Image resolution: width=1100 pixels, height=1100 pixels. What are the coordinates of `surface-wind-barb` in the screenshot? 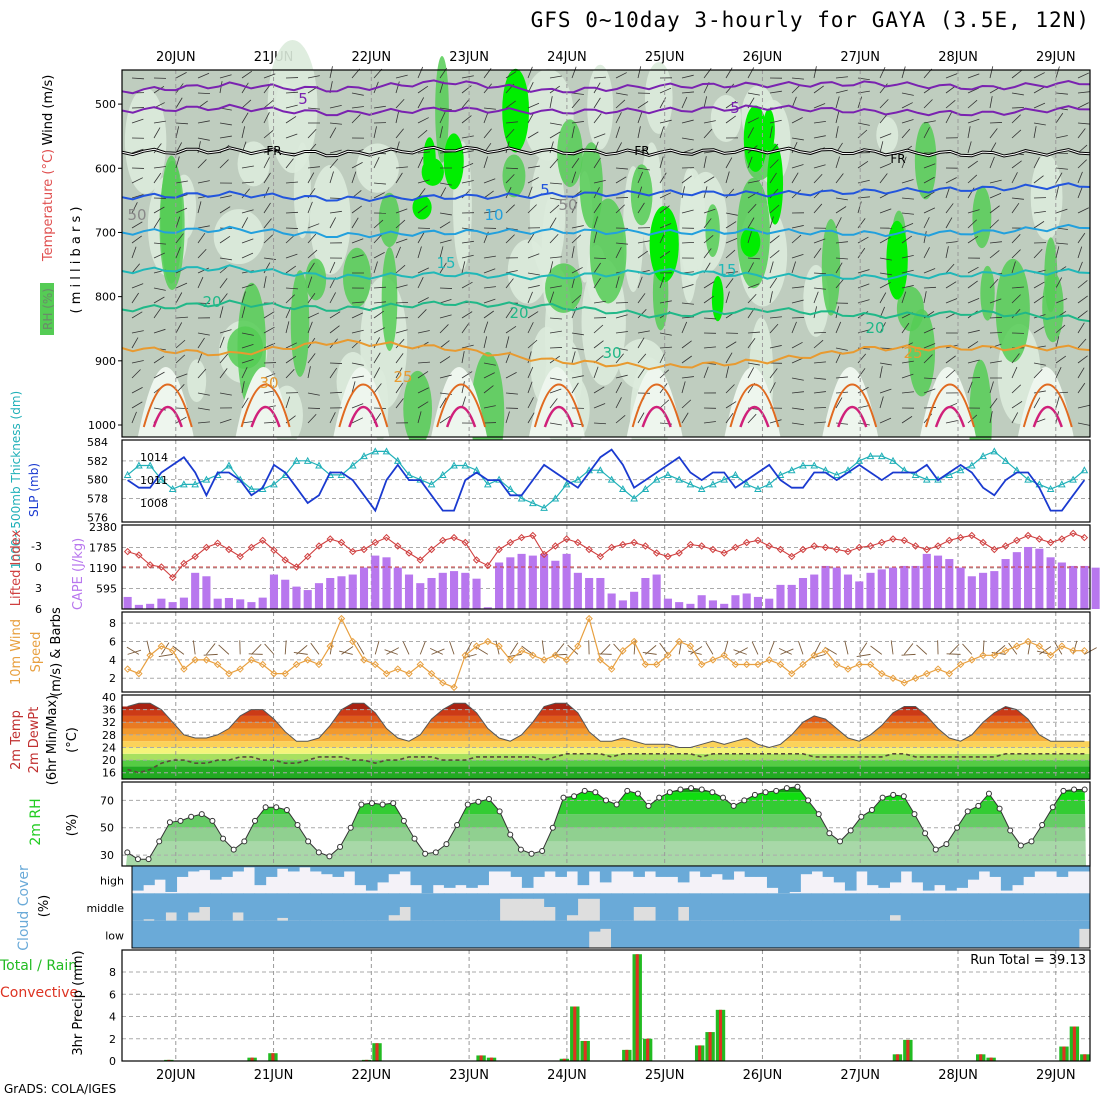 It's located at (664, 648).